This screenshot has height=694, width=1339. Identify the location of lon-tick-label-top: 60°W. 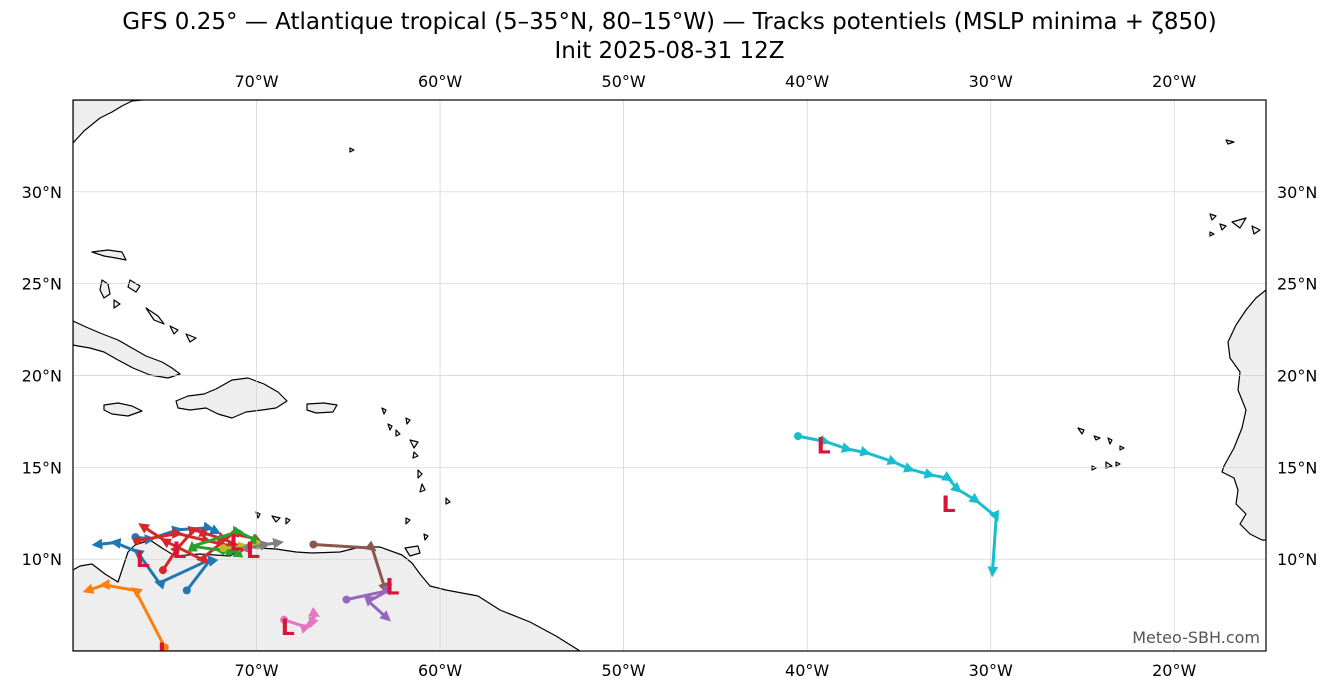
(440, 81).